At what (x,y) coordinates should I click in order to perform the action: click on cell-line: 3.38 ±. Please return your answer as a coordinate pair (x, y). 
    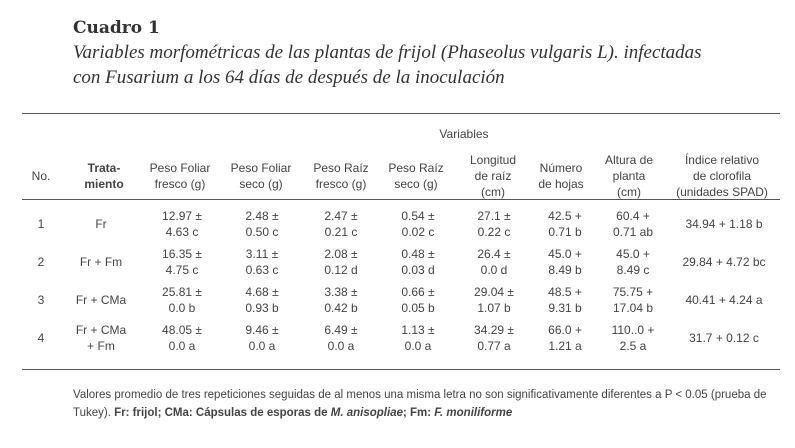
    Looking at the image, I should click on (341, 292).